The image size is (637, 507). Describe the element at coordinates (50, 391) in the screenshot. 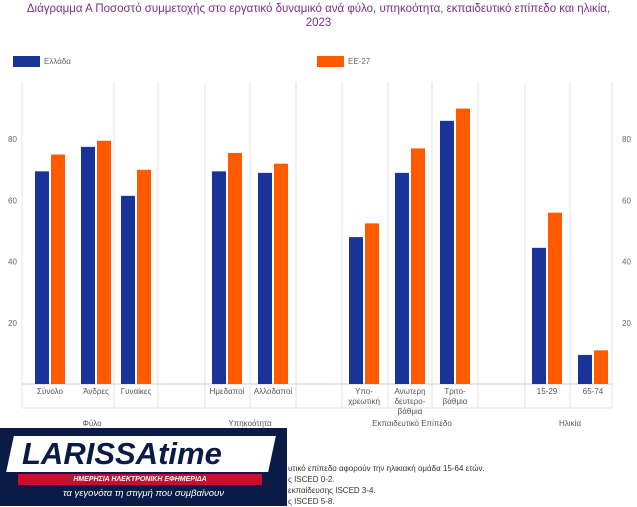

I see `category-label: Σύνολο` at that location.